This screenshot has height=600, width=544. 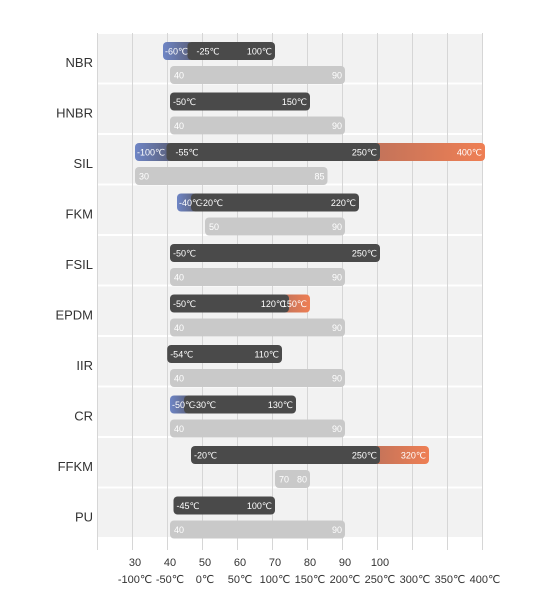 What do you see at coordinates (337, 328) in the screenshot?
I see `hardness-max-label-epdm: 90` at bounding box center [337, 328].